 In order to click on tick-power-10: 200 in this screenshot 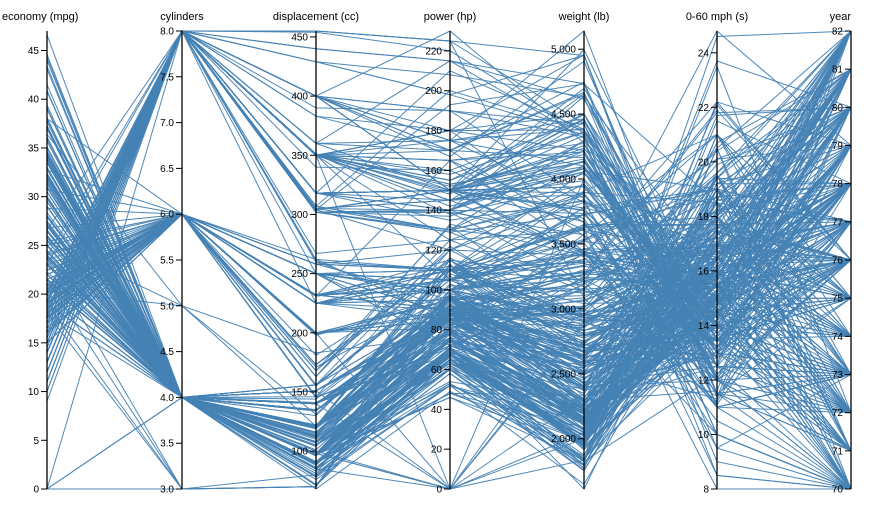, I will do `click(437, 91)`.